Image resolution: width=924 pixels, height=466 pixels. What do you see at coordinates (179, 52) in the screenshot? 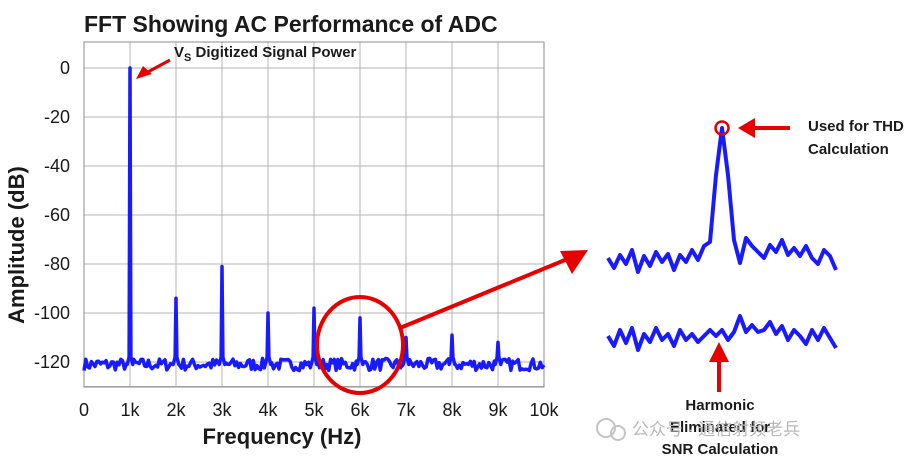
I see `signal-label-main: V` at bounding box center [179, 52].